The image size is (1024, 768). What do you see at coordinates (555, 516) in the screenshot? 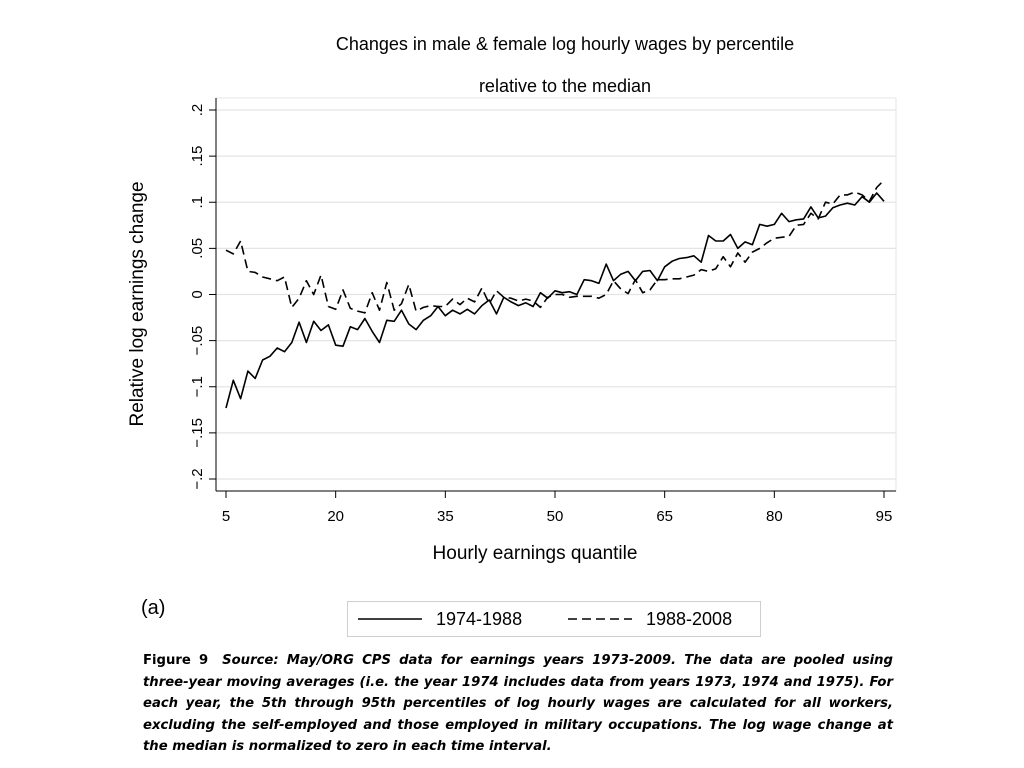
I see `x-tick-label: 50` at bounding box center [555, 516].